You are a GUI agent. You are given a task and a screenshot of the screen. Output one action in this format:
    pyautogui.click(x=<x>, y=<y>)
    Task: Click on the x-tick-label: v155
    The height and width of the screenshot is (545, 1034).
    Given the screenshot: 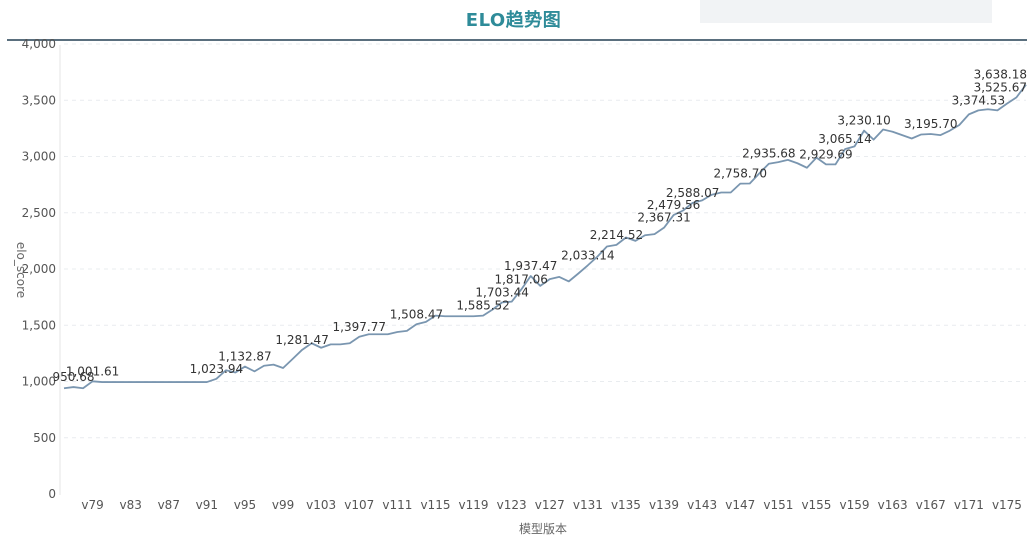 What is the action you would take?
    pyautogui.click(x=816, y=505)
    